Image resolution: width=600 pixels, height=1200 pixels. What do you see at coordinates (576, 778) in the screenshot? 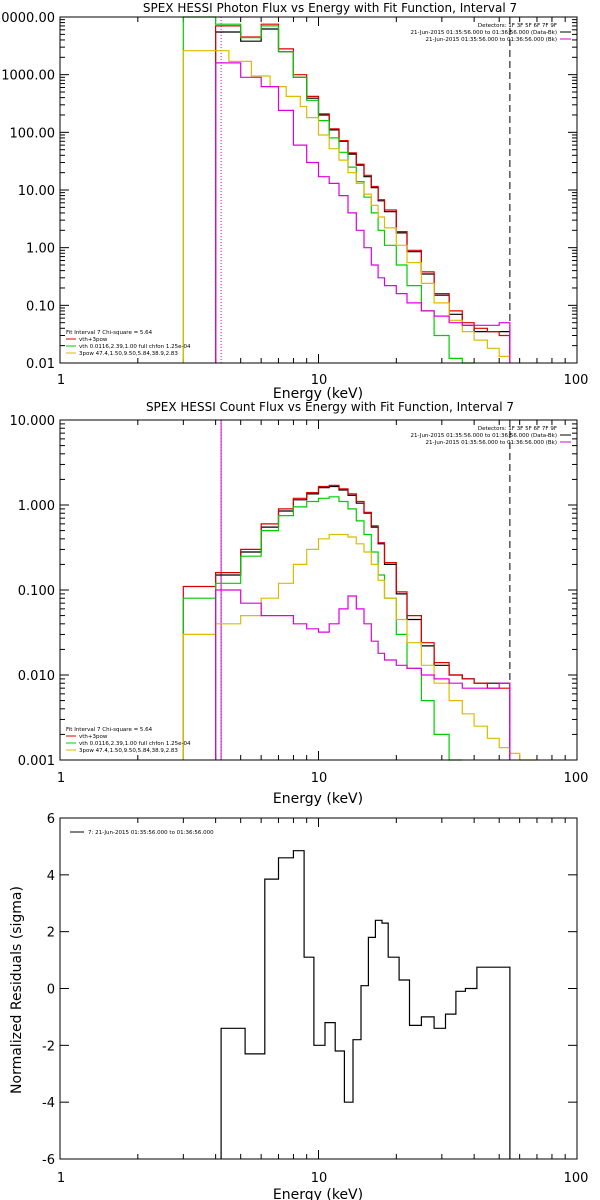
I see `count-flux-xtick-100: 100` at bounding box center [576, 778].